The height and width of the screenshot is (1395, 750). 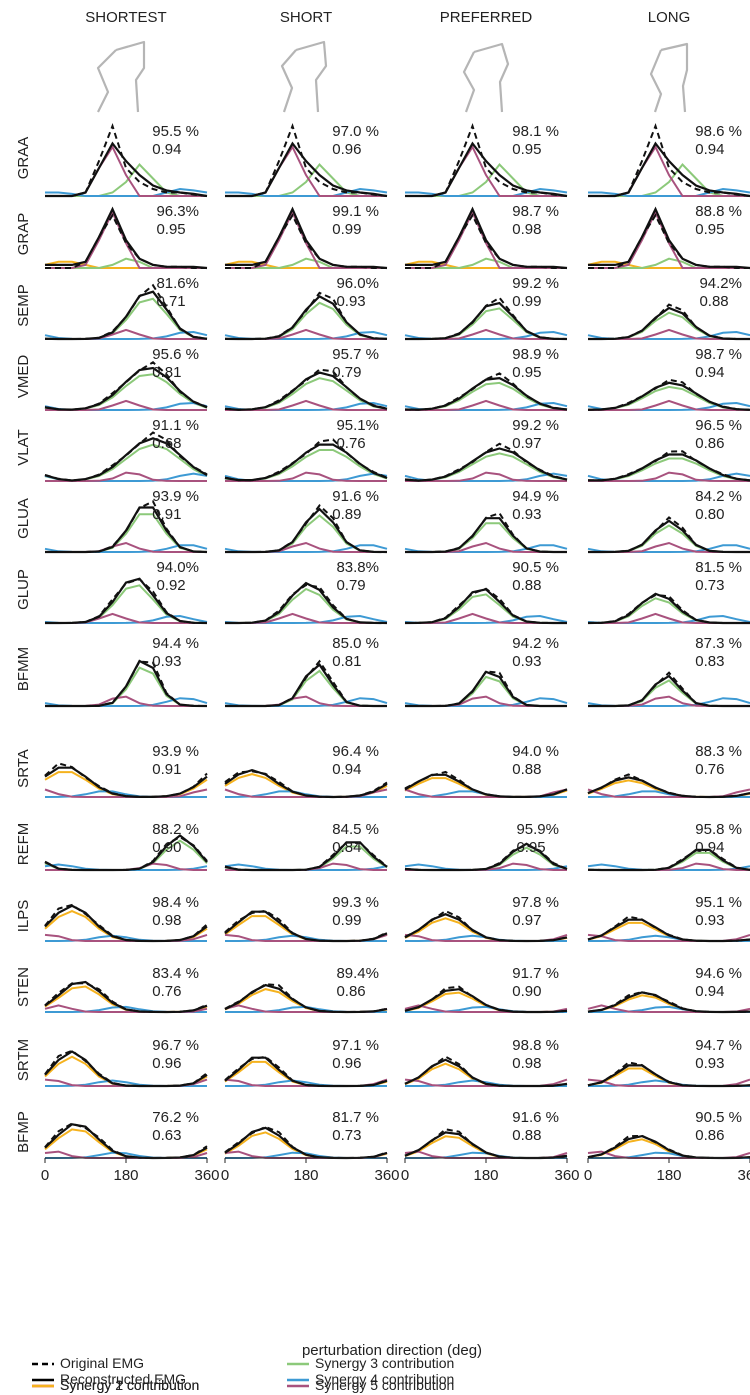 What do you see at coordinates (166, 920) in the screenshot?
I see `r-value: 0.98` at bounding box center [166, 920].